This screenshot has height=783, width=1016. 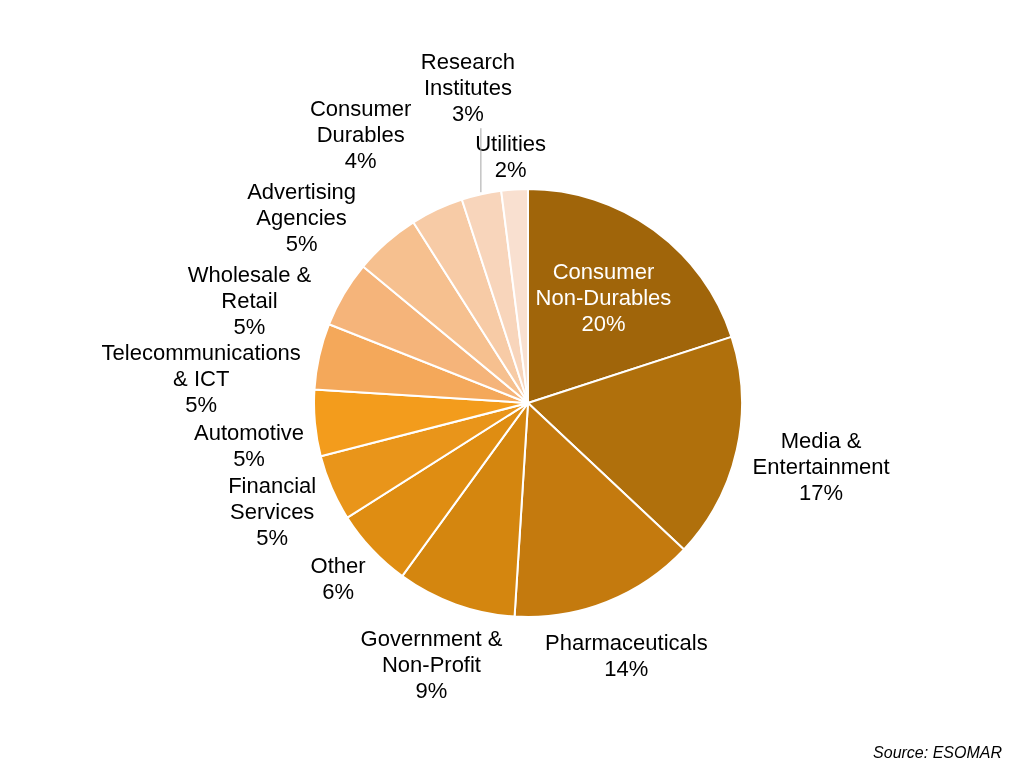 What do you see at coordinates (511, 144) in the screenshot?
I see `slice-label: Utilities` at bounding box center [511, 144].